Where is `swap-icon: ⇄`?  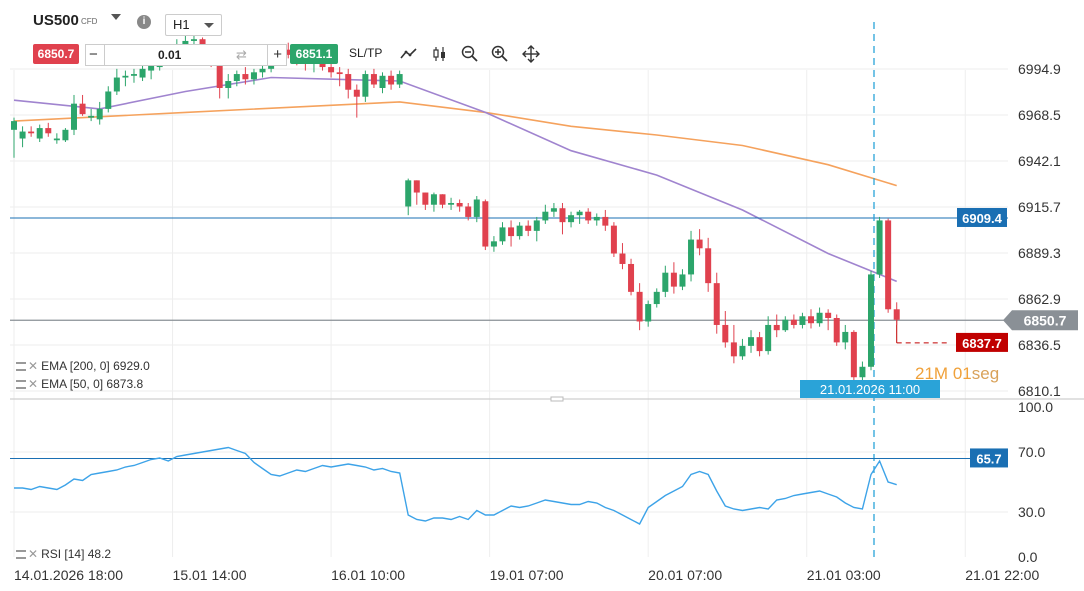 swap-icon: ⇄ is located at coordinates (241, 54).